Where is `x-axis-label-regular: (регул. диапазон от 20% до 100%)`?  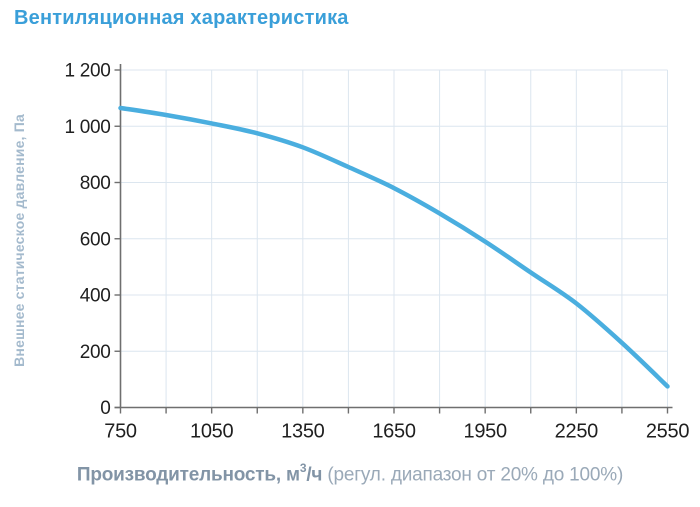 x-axis-label-regular: (регул. диапазон от 20% до 100%) is located at coordinates (473, 475).